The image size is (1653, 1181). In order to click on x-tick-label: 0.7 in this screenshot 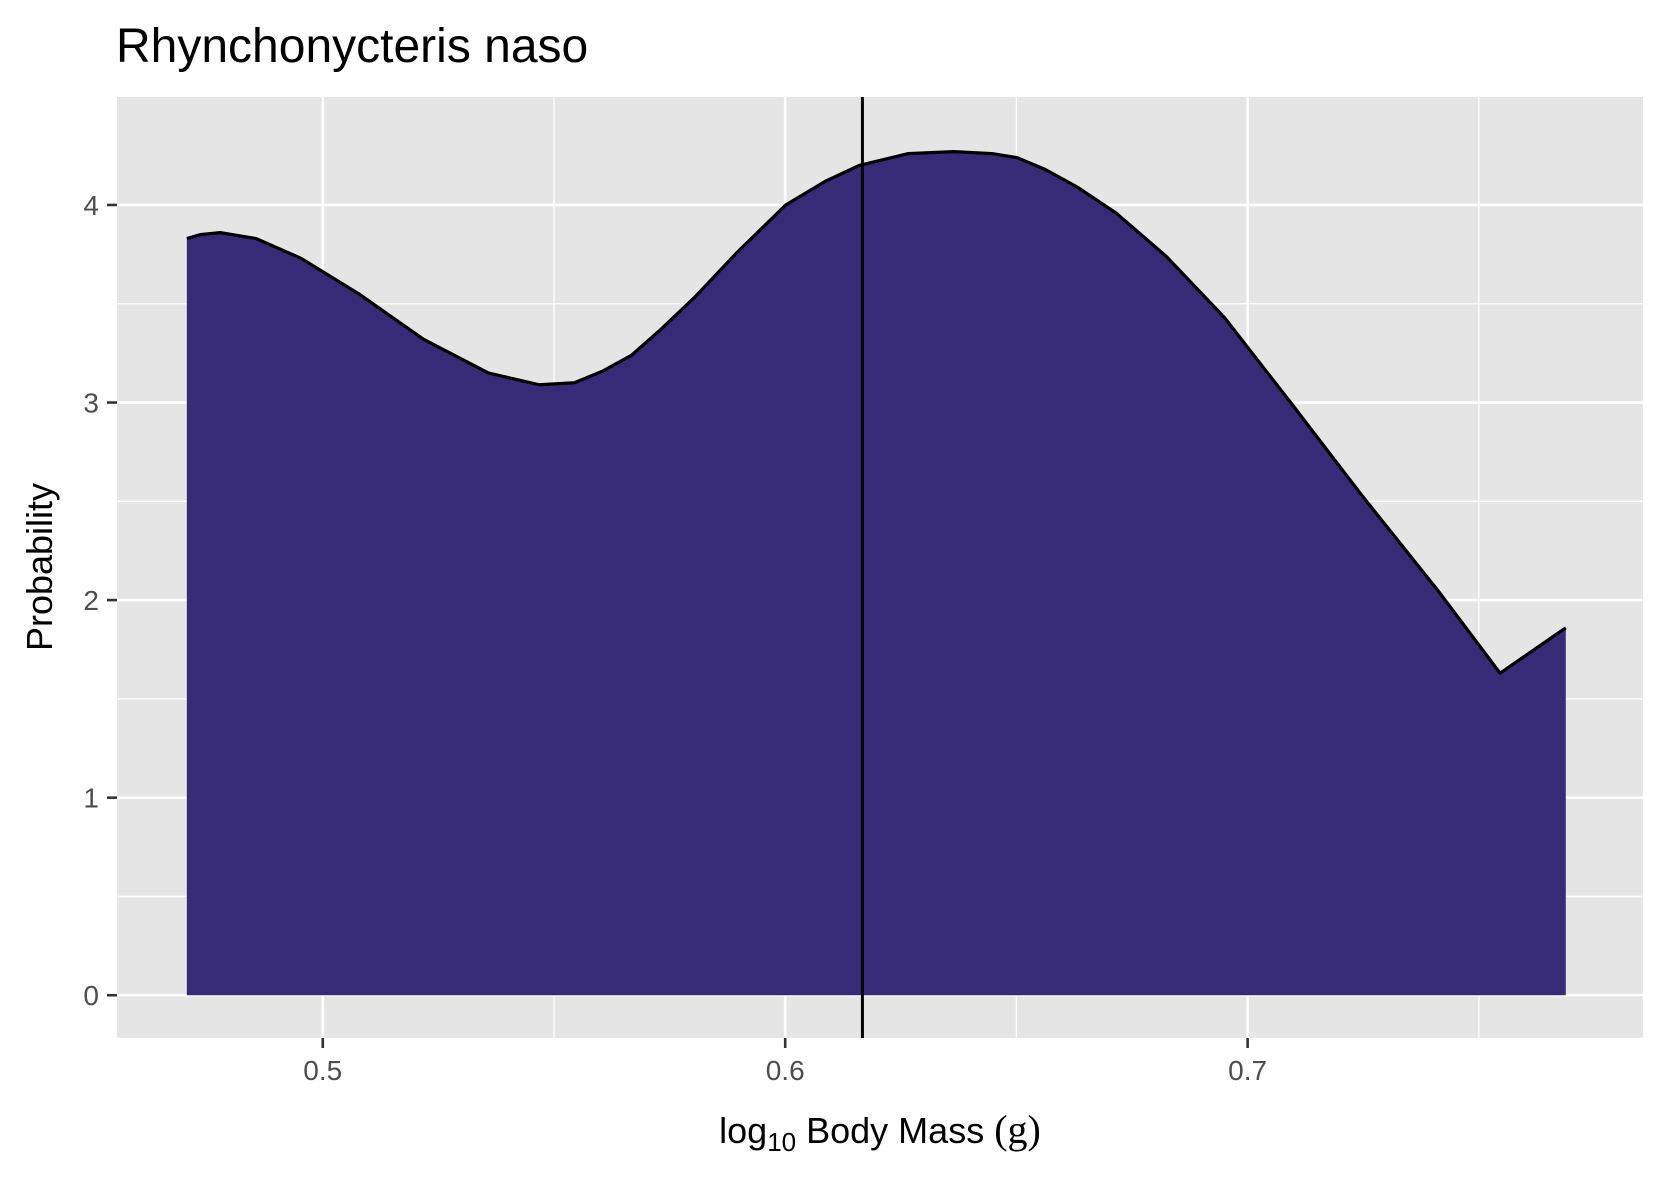, I will do `click(1247, 1070)`.